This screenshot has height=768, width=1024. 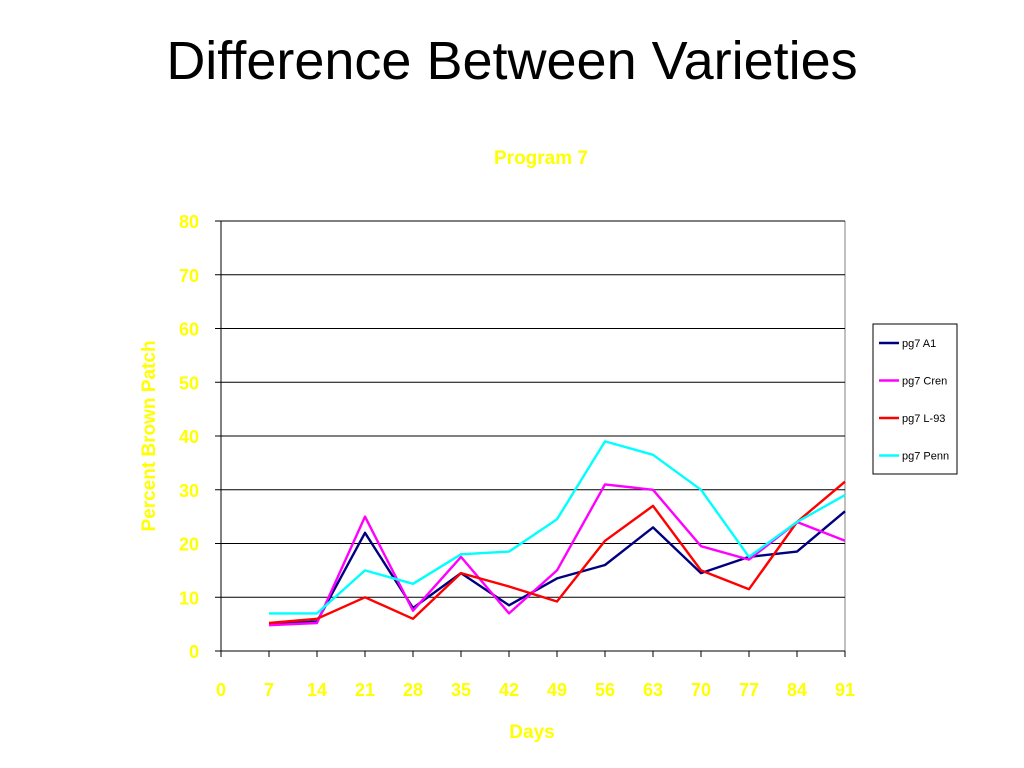 What do you see at coordinates (923, 419) in the screenshot?
I see `legend-label-pg7-l-93: pg7 L-93` at bounding box center [923, 419].